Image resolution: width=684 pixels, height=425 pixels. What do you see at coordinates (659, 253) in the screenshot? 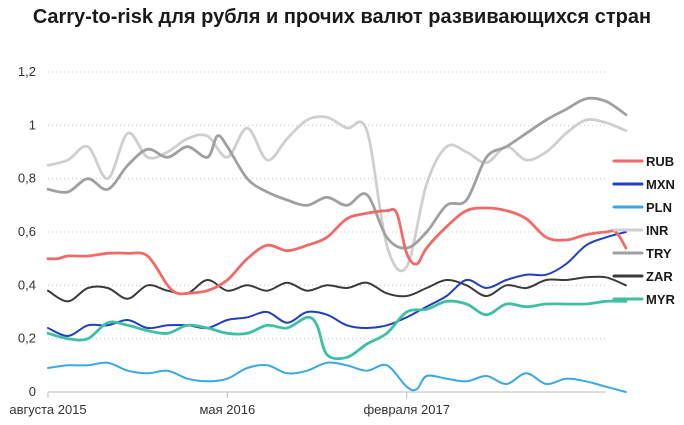
I see `legend-label-try: TRY` at bounding box center [659, 253].